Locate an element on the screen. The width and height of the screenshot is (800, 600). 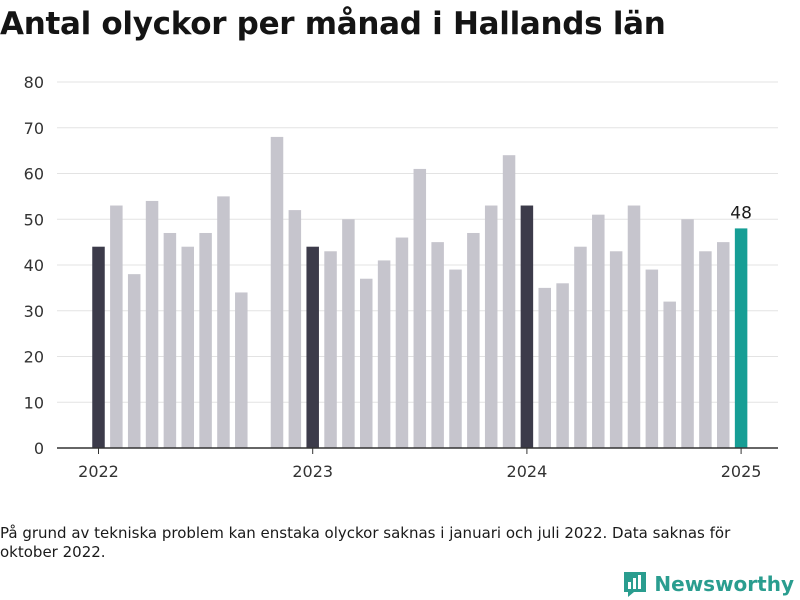
y-tick-label: 40 is located at coordinates (34, 265).